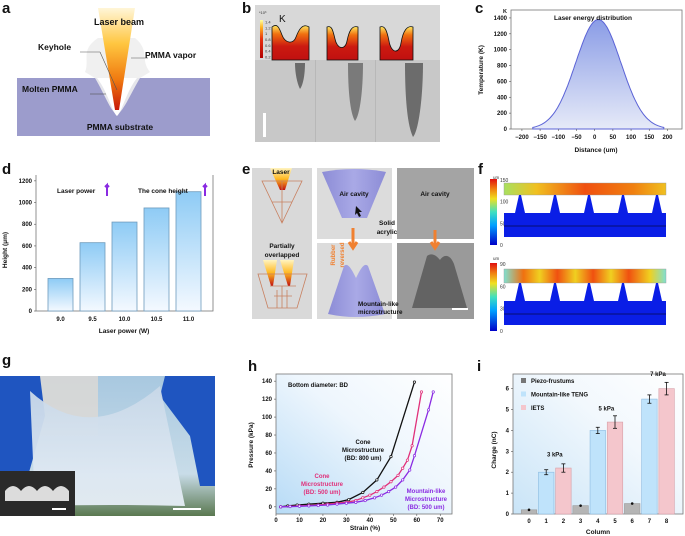  Describe the element at coordinates (508, 390) in the screenshot. I see `y-tick-label: 6` at that location.